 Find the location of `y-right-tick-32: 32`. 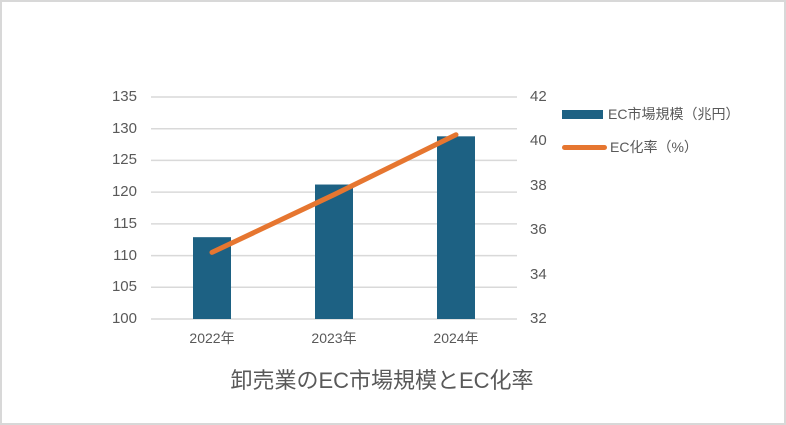

y-right-tick-32: 32 is located at coordinates (538, 318).